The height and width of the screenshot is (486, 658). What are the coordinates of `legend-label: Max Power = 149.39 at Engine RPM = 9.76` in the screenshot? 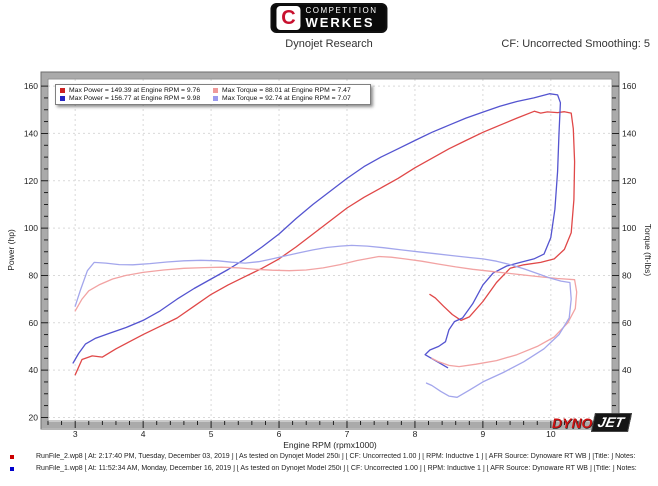 It's located at (135, 90).